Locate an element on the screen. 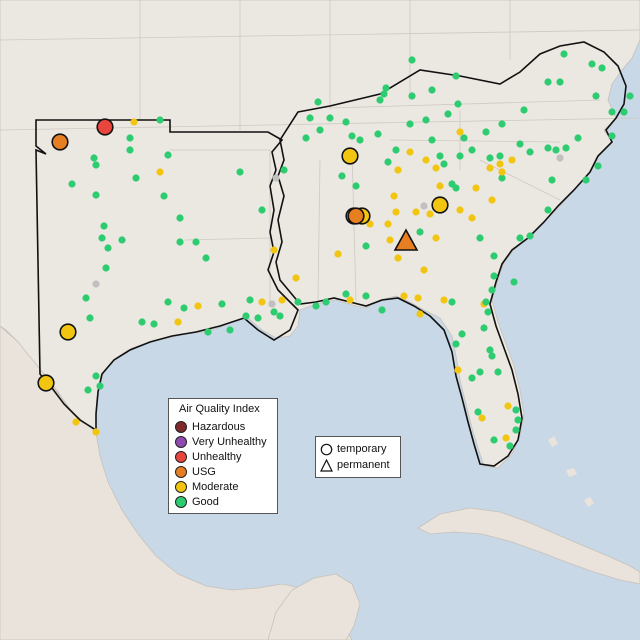  temporary-monitor-unhealthy is located at coordinates (105, 127).